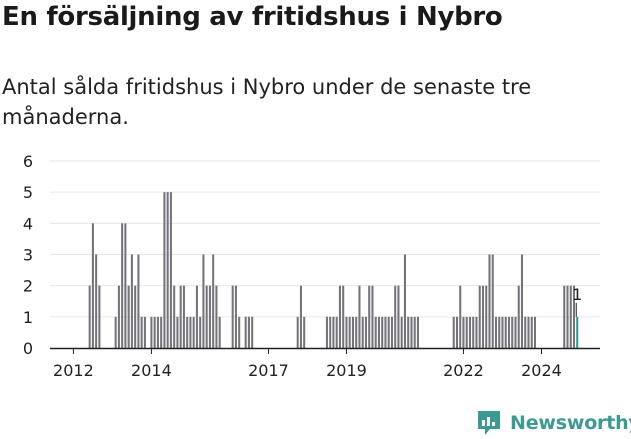 The width and height of the screenshot is (631, 439). What do you see at coordinates (346, 370) in the screenshot?
I see `x-tick-label-2019: 2019` at bounding box center [346, 370].